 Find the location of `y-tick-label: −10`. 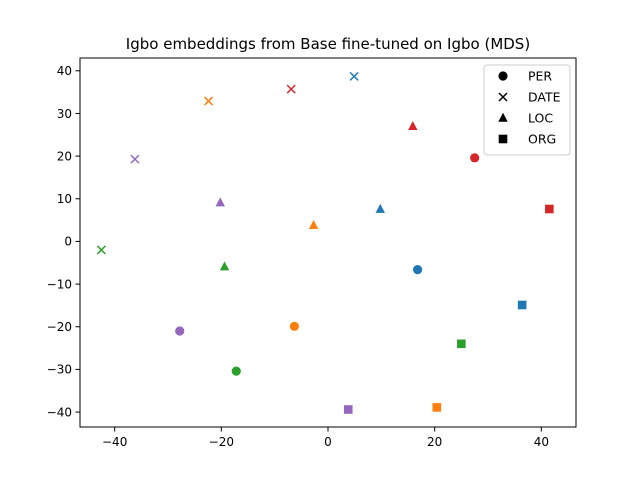

y-tick-label: −10 is located at coordinates (59, 284).